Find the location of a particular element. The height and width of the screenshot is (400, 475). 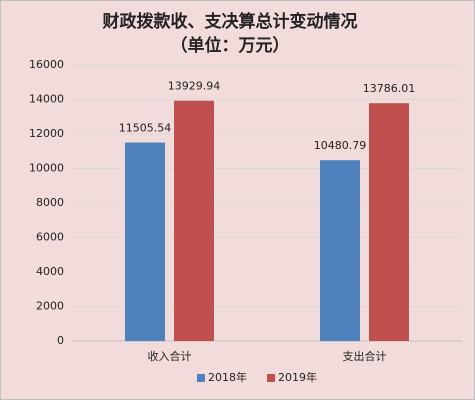

y-tick-label: 6000 is located at coordinates (50, 237).